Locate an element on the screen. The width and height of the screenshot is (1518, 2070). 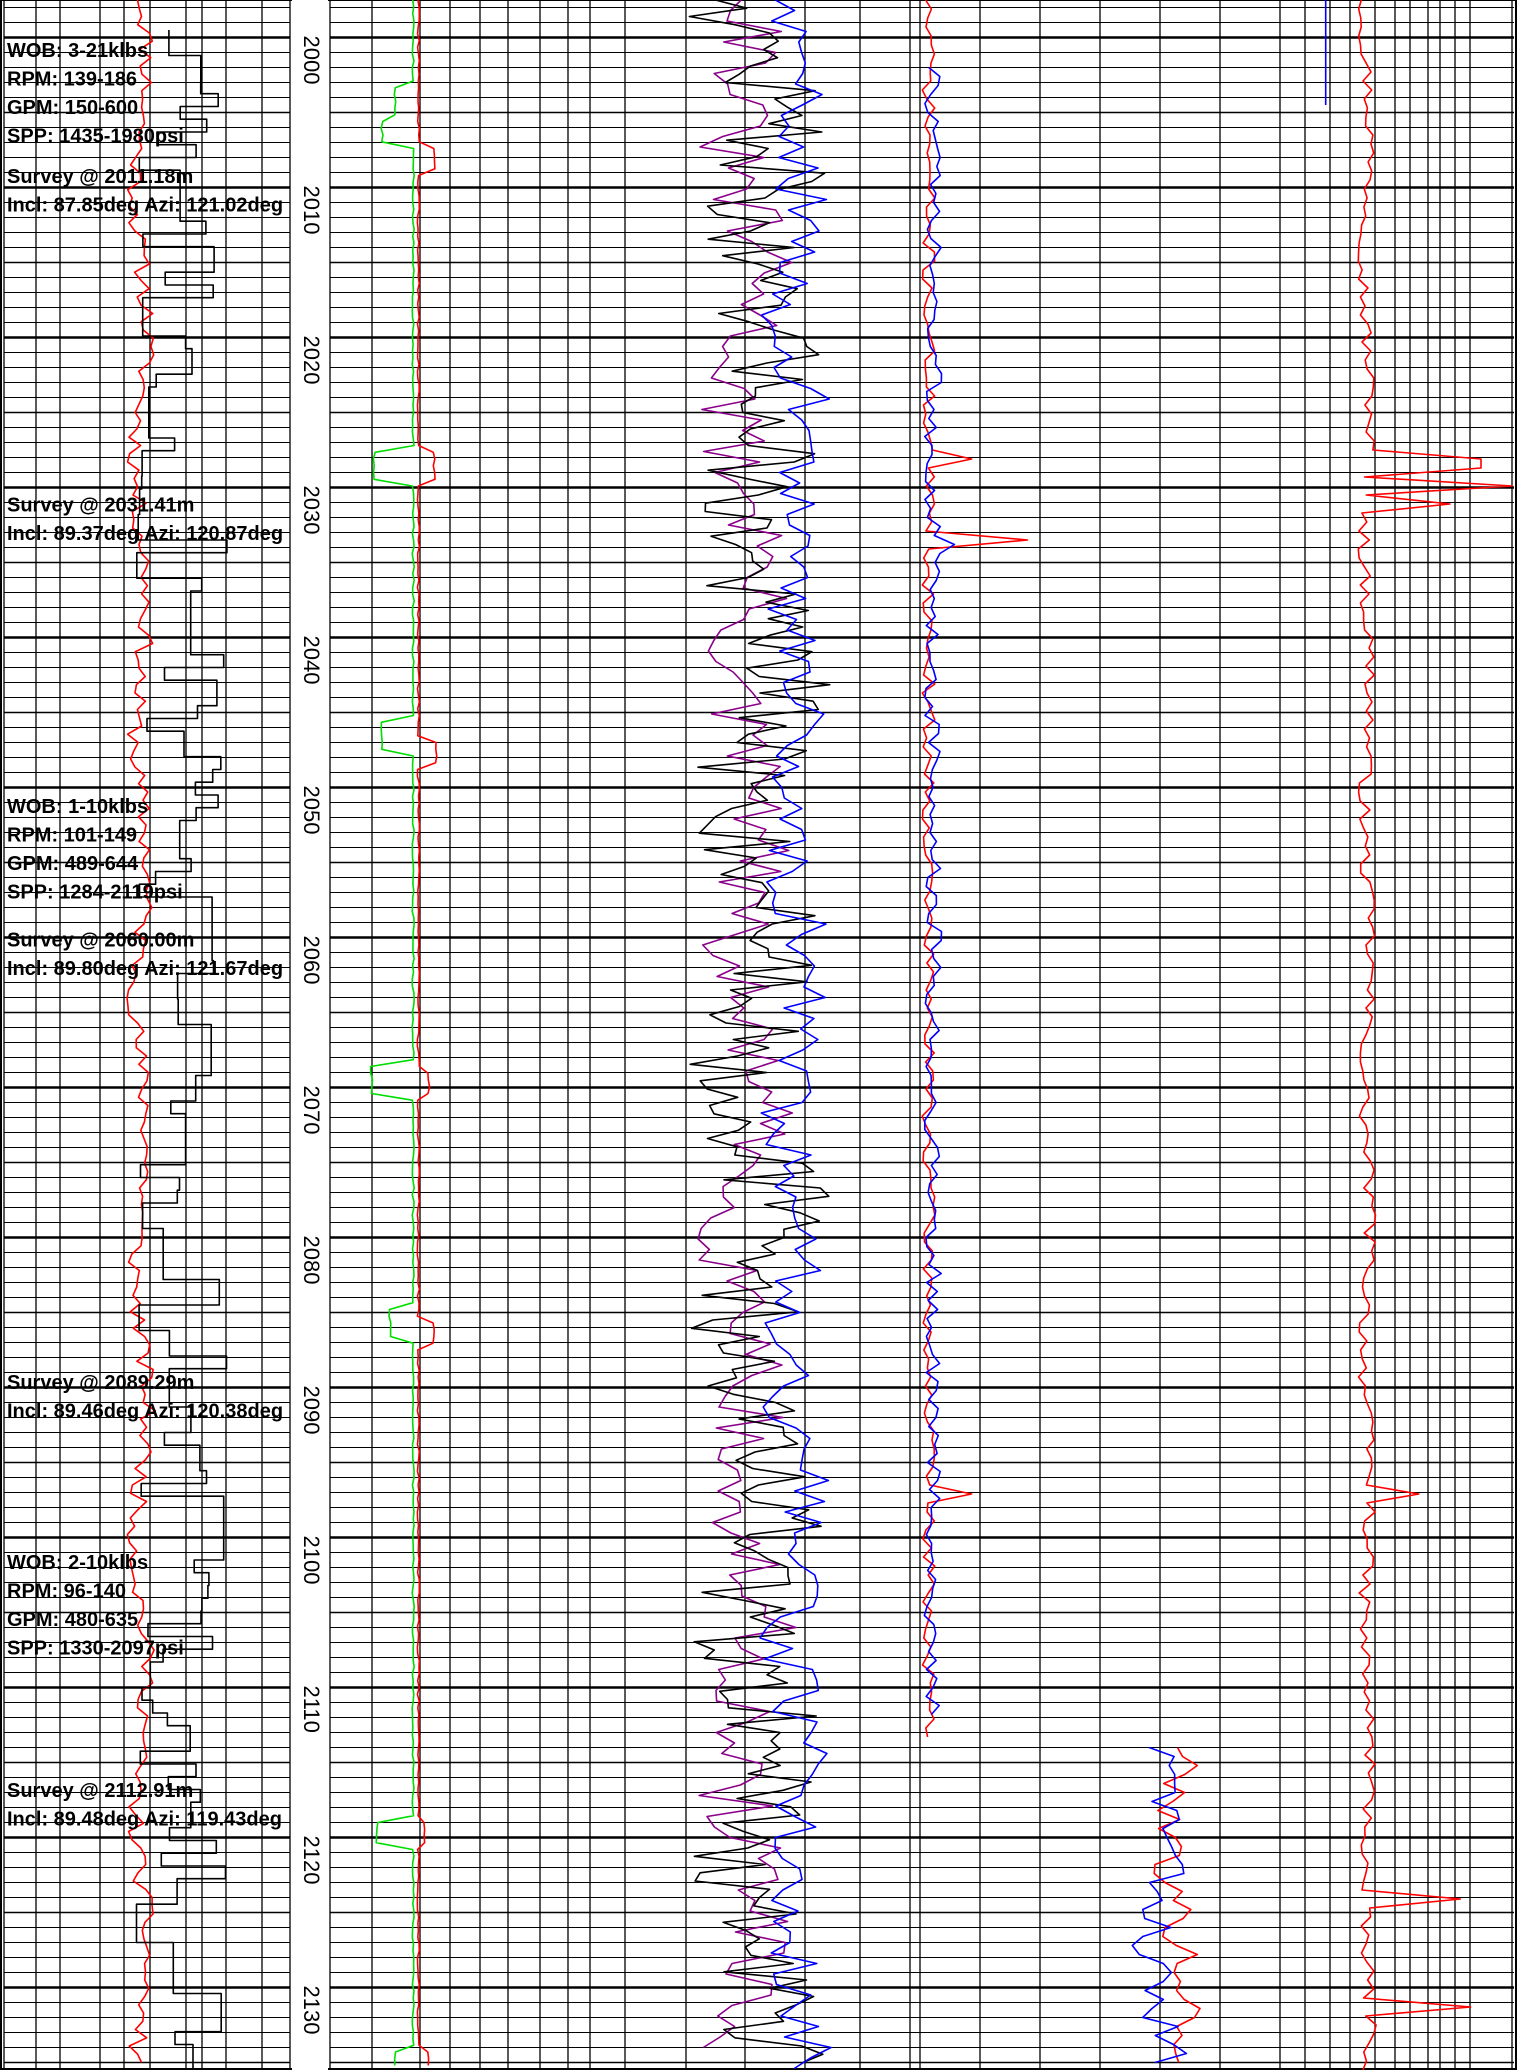
track-1-series-0-line is located at coordinates (141, 1031).